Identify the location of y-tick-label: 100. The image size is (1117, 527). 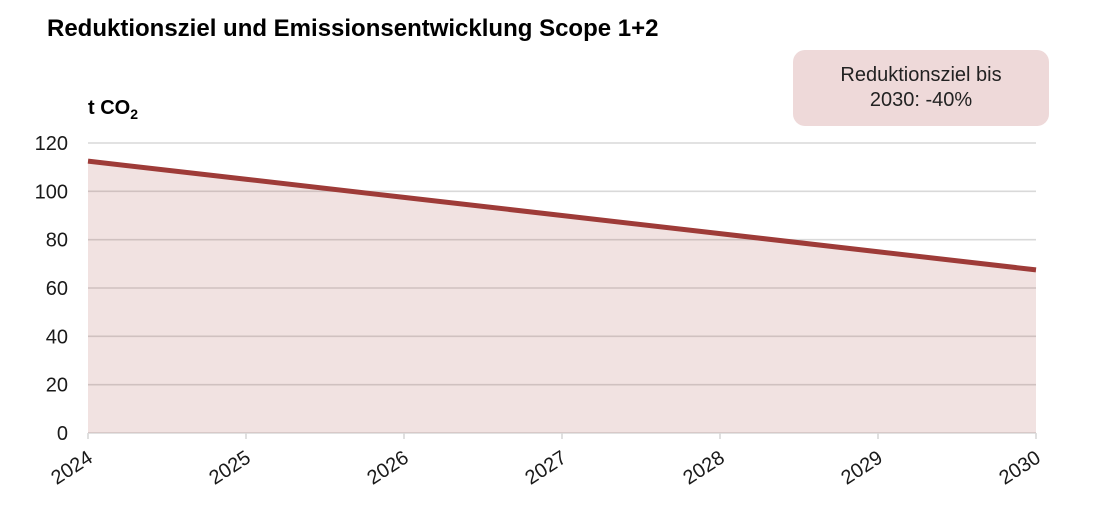
(51, 192).